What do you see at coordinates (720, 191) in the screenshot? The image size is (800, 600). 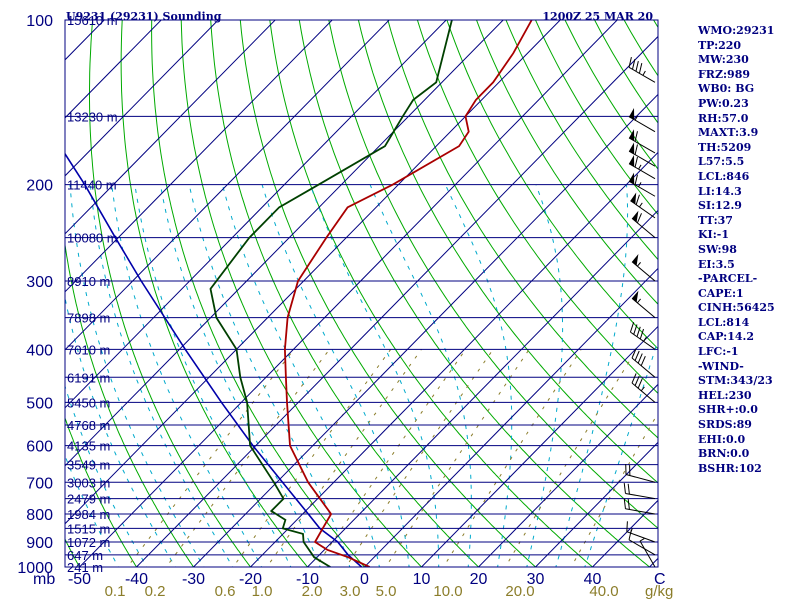 I see `sounding-index-item: LI:14.3` at bounding box center [720, 191].